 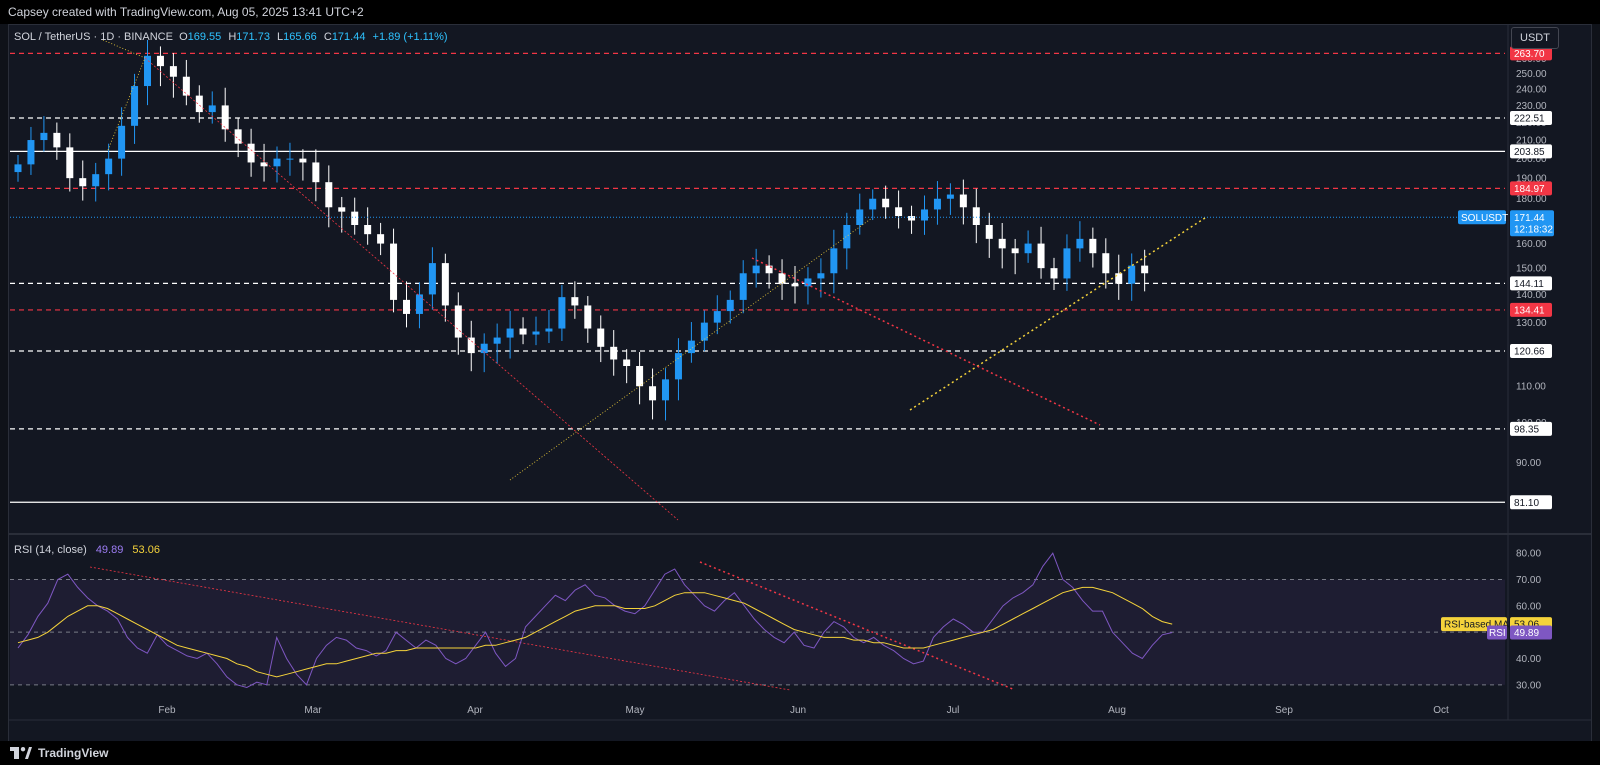 I want to click on rsi-ma-line, so click(x=595, y=632).